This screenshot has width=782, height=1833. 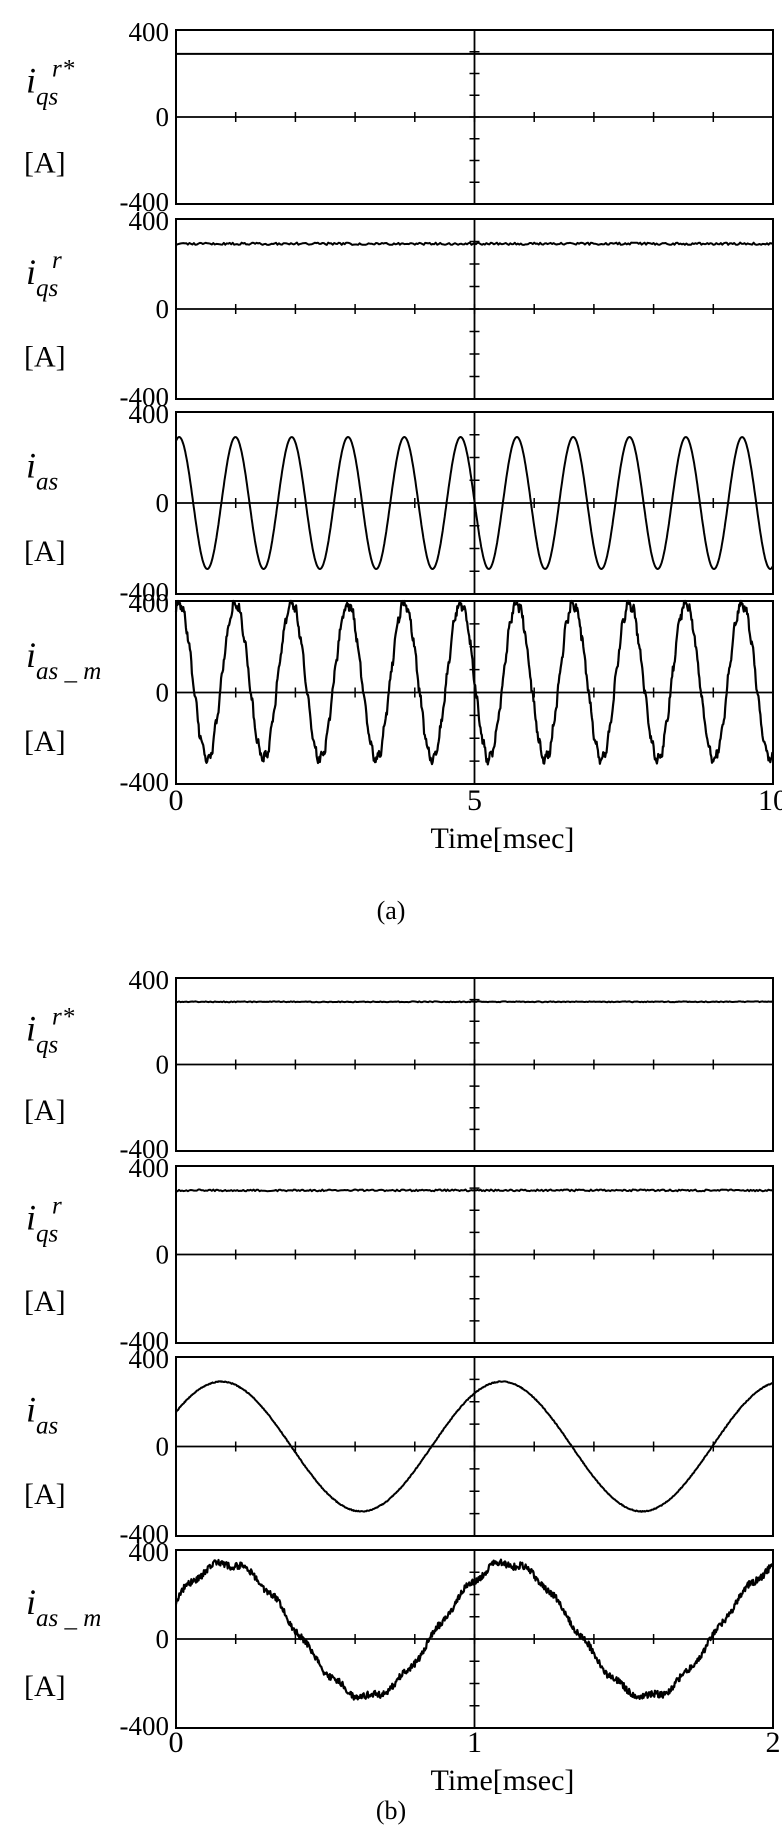 I want to click on panel-a-subplot-3: 400 0 -400 ias [A], so click(x=399, y=503).